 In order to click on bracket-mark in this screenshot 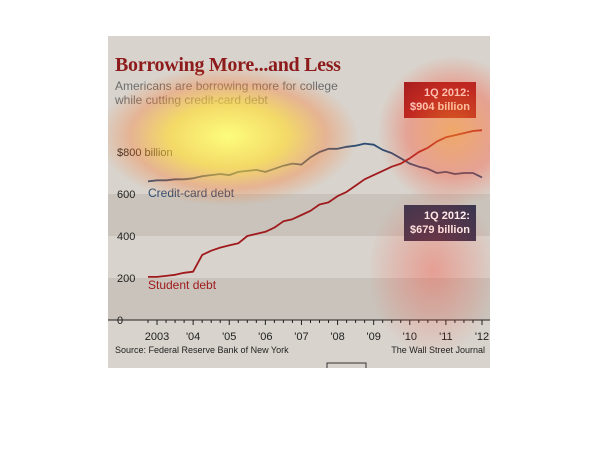, I will do `click(346, 365)`.